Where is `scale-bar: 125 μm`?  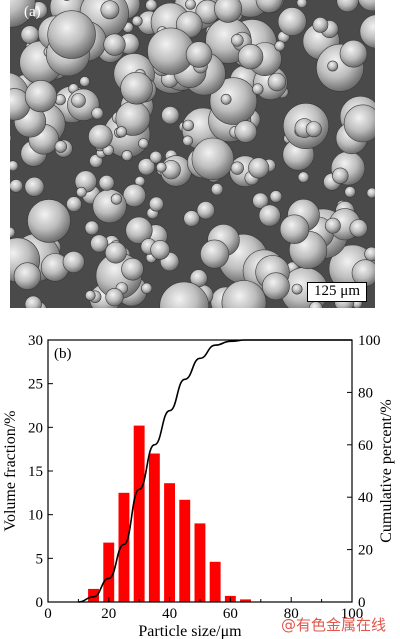
scale-bar: 125 μm is located at coordinates (337, 292).